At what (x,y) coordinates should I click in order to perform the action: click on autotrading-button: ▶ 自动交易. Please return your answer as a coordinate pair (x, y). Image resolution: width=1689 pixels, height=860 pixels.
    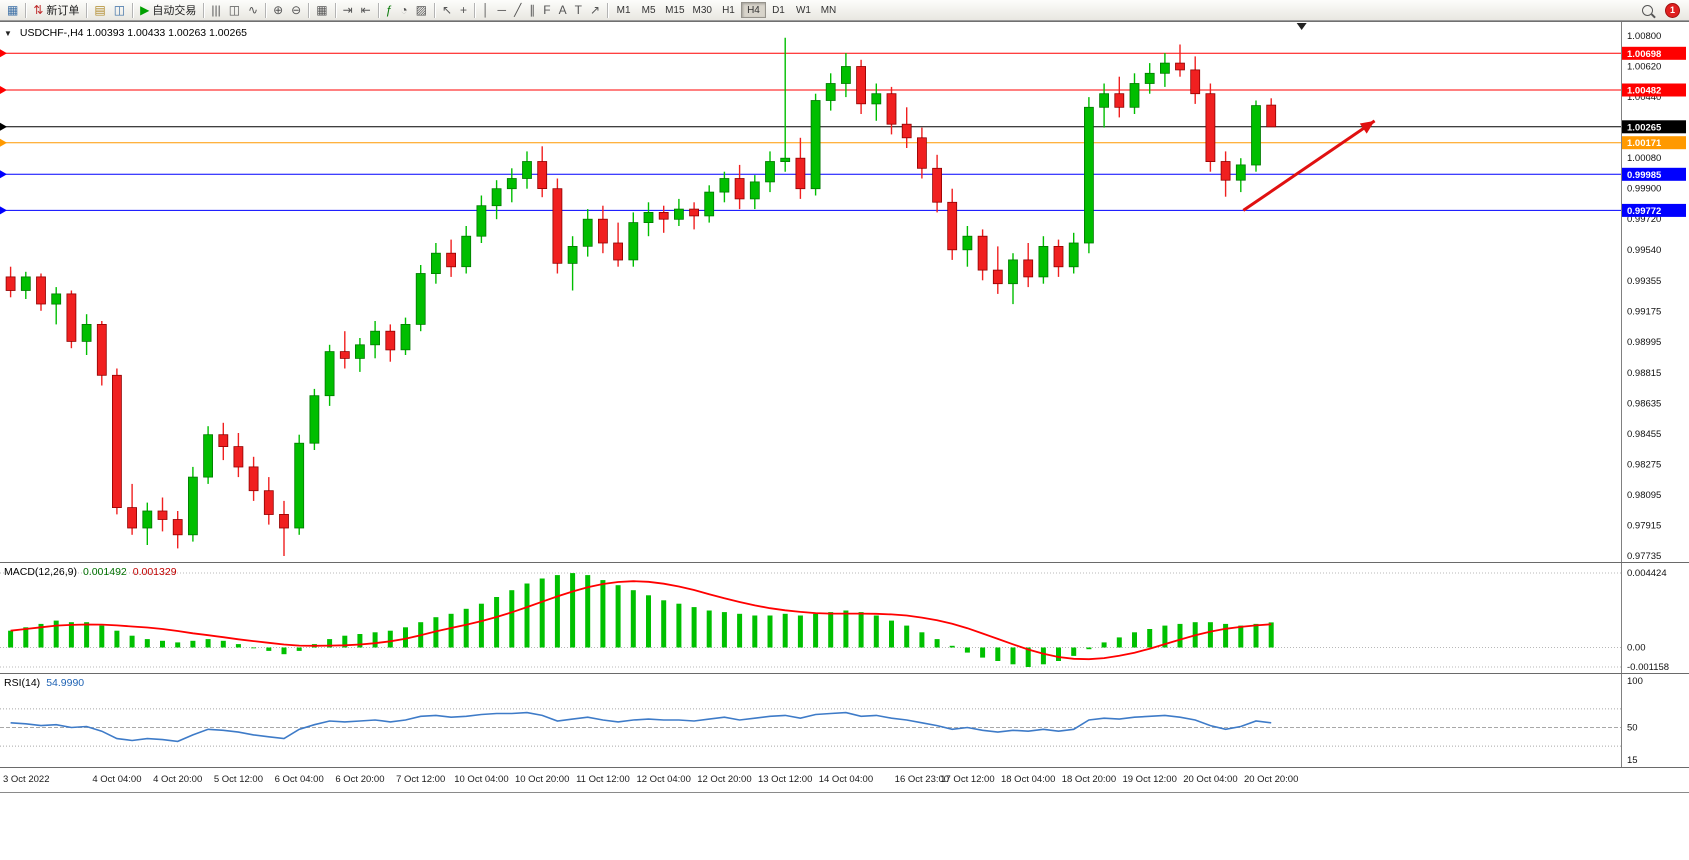
    Looking at the image, I should click on (168, 10).